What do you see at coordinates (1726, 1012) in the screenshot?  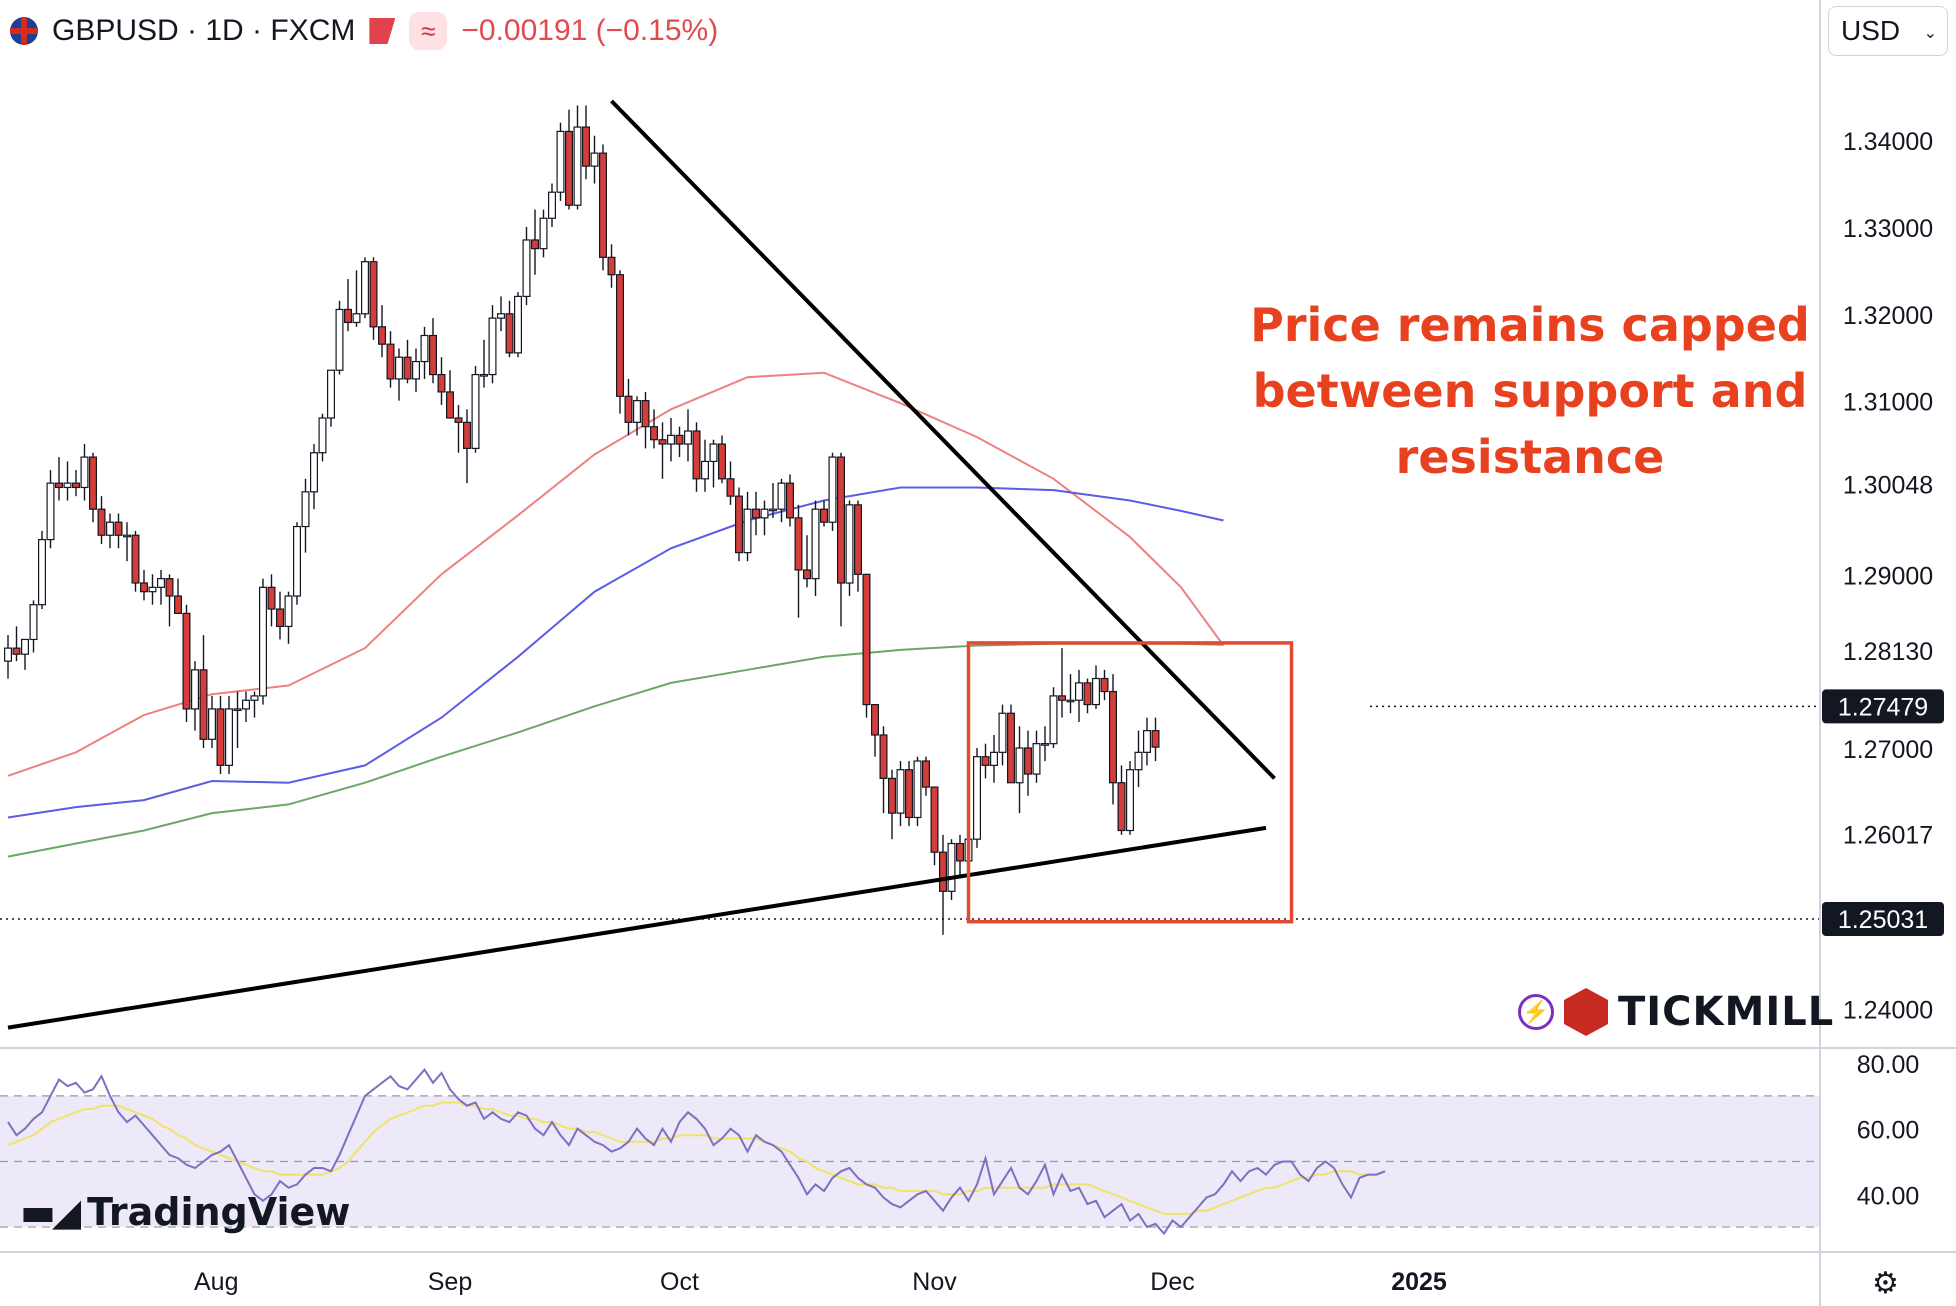 I see `tickmill-wordmark: TICKMILL` at bounding box center [1726, 1012].